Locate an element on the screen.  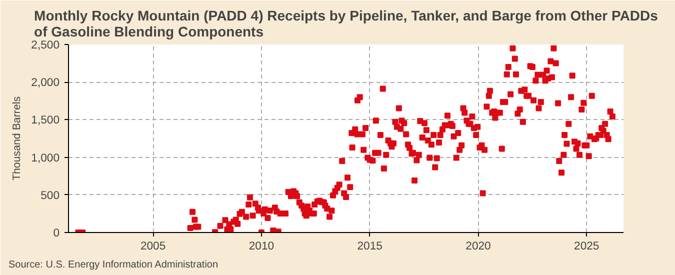
x-tick-label: 2010 is located at coordinates (261, 246).